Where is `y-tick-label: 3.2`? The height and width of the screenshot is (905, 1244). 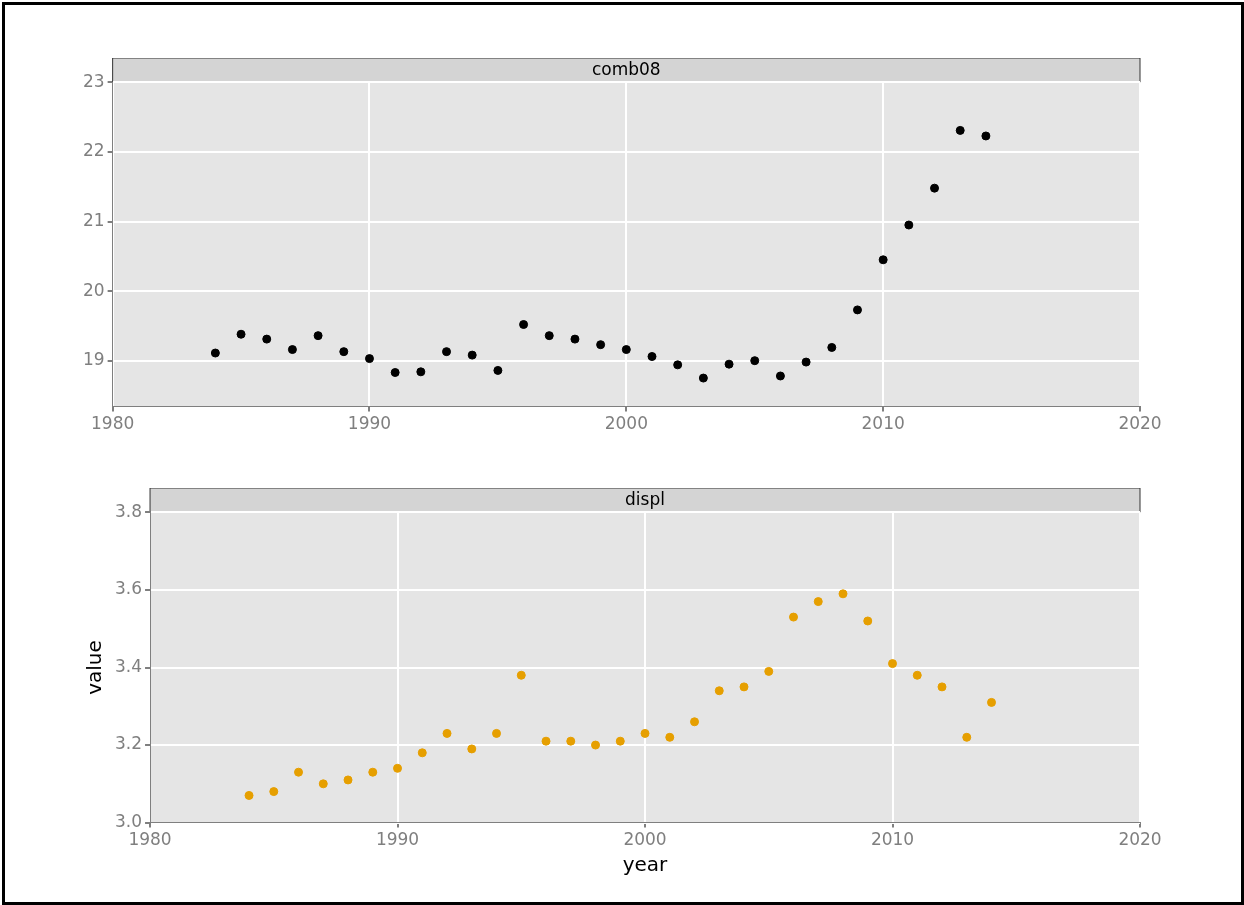 y-tick-label: 3.2 is located at coordinates (128, 743).